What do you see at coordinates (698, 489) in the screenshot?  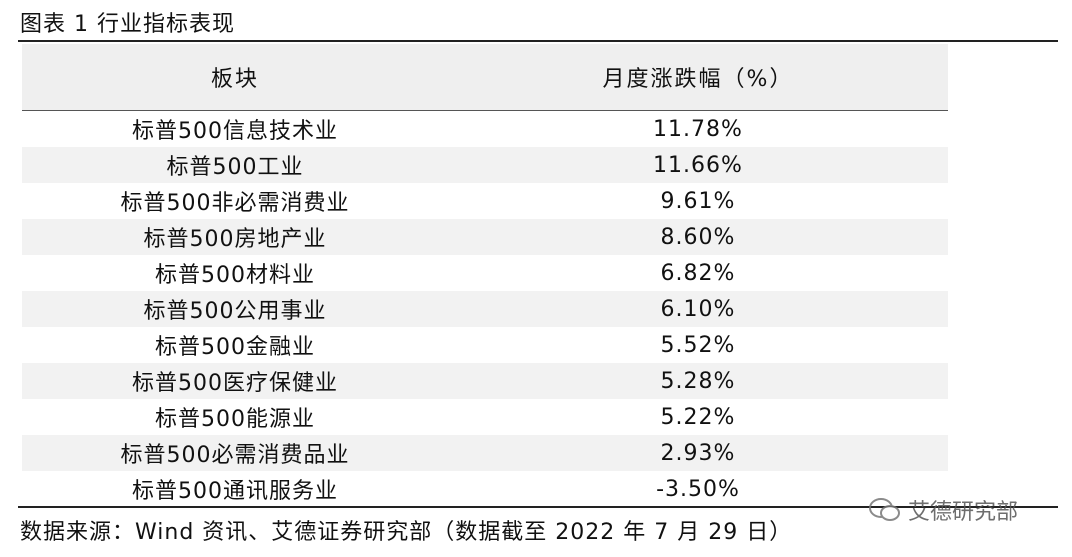 I see `change-cell: -3.50%` at bounding box center [698, 489].